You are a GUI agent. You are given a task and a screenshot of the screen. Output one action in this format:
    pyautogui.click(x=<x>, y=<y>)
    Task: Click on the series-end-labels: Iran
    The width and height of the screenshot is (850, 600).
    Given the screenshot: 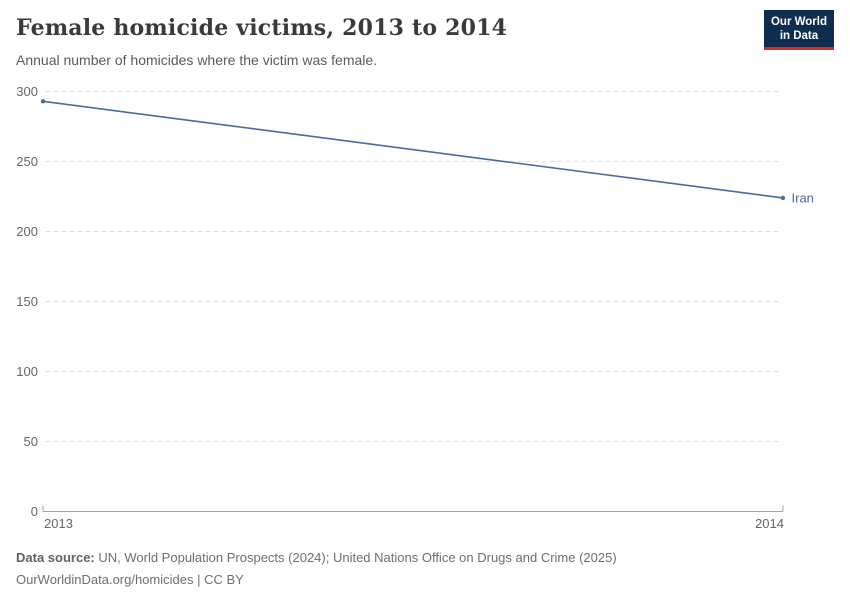 What is the action you would take?
    pyautogui.click(x=803, y=197)
    